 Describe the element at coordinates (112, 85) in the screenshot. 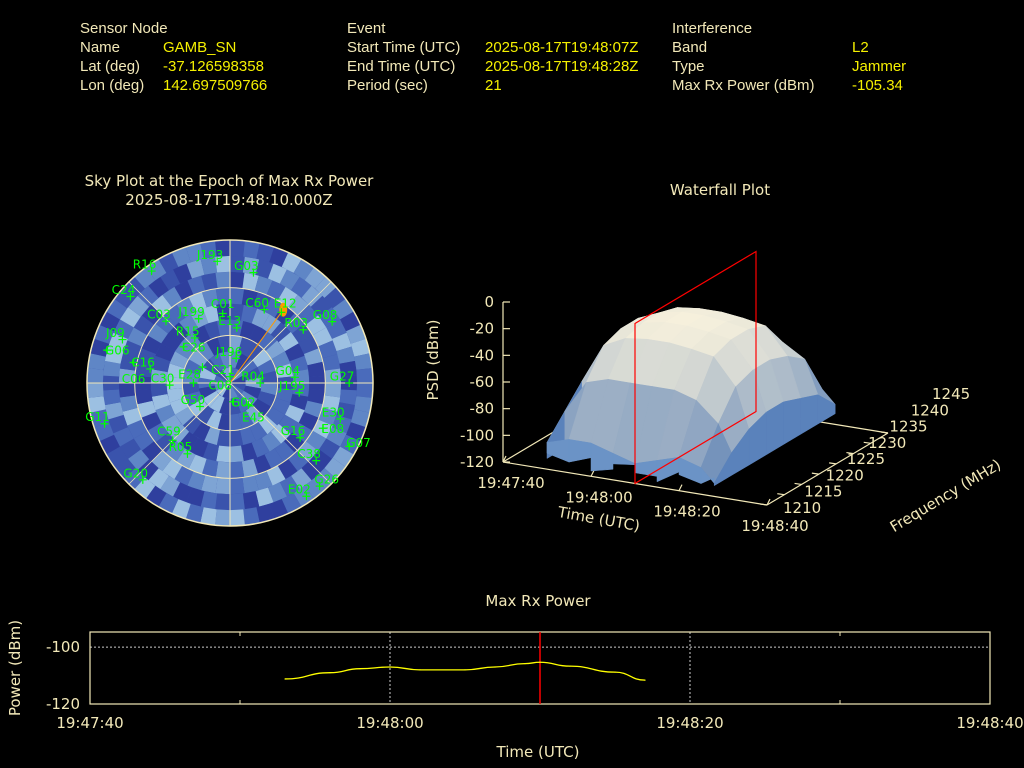

I see `sensor-lon-label: Lon (deg)` at that location.